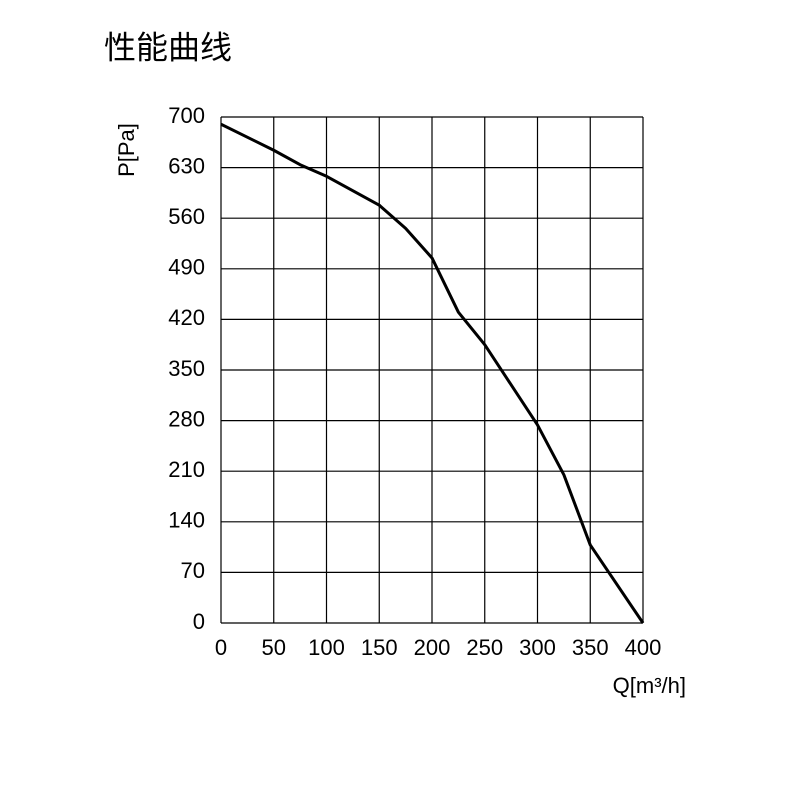 The image size is (800, 800). What do you see at coordinates (590, 647) in the screenshot?
I see `x-tick-label: 350` at bounding box center [590, 647].